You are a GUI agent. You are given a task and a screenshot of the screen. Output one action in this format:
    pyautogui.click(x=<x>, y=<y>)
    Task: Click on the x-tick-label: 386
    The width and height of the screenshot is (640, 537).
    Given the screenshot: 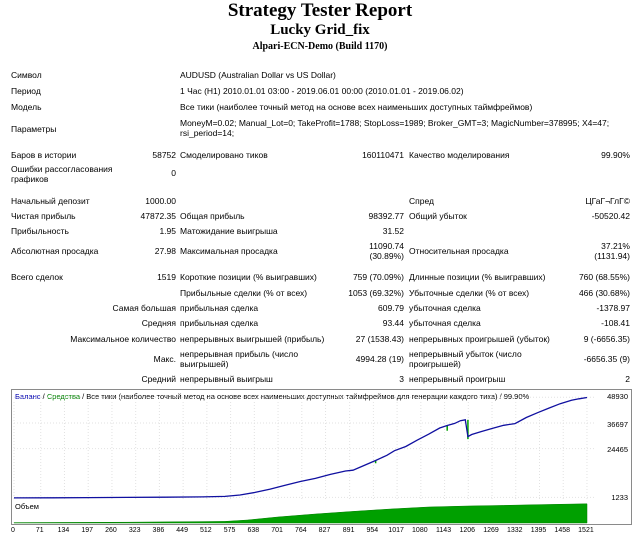 What is the action you would take?
    pyautogui.click(x=158, y=530)
    